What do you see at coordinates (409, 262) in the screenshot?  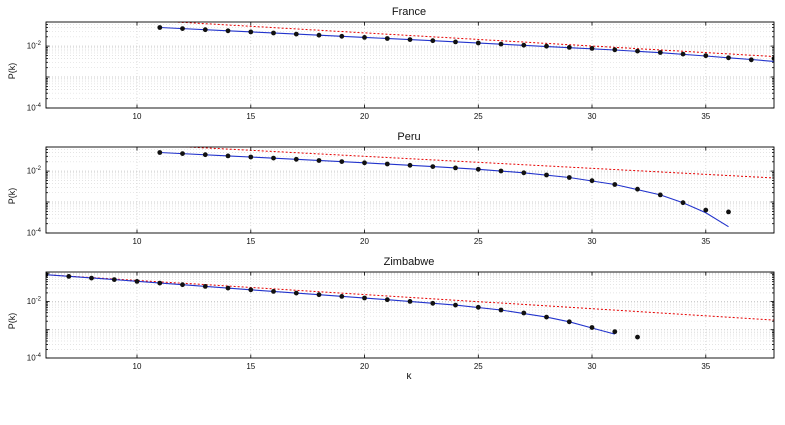 I see `chart-title-zimbabwe: Zimbabwe` at bounding box center [409, 262].